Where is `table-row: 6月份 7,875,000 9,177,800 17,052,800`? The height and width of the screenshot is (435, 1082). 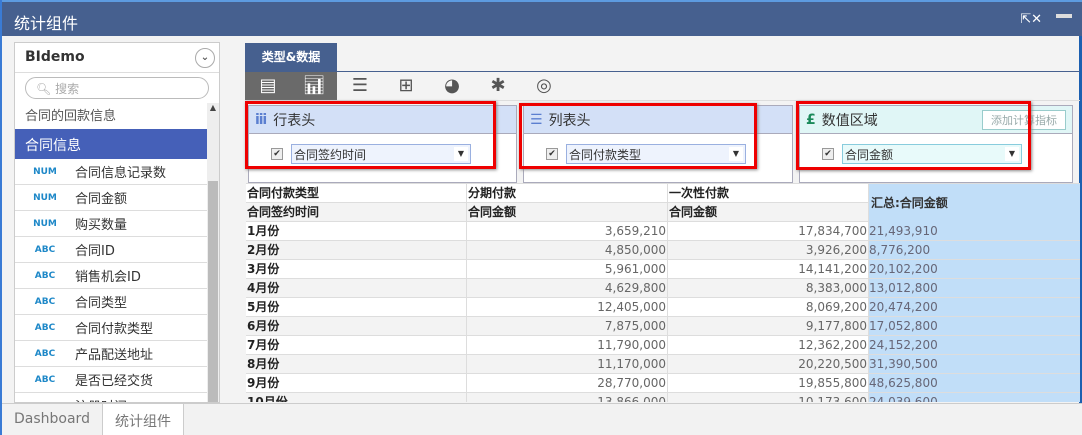 table-row: 6月份 7,875,000 9,177,800 17,052,800 is located at coordinates (663, 326).